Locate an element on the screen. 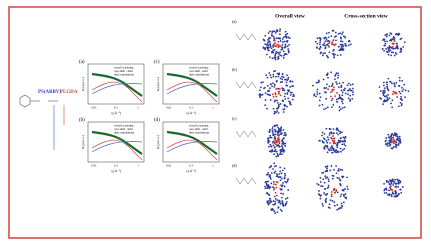 The image size is (431, 251). column-header: Overall view is located at coordinates (290, 16).